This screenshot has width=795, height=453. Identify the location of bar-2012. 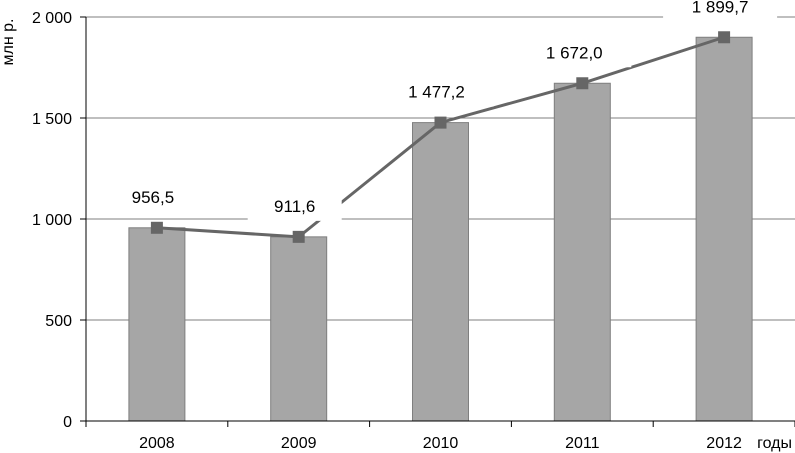
(724, 229).